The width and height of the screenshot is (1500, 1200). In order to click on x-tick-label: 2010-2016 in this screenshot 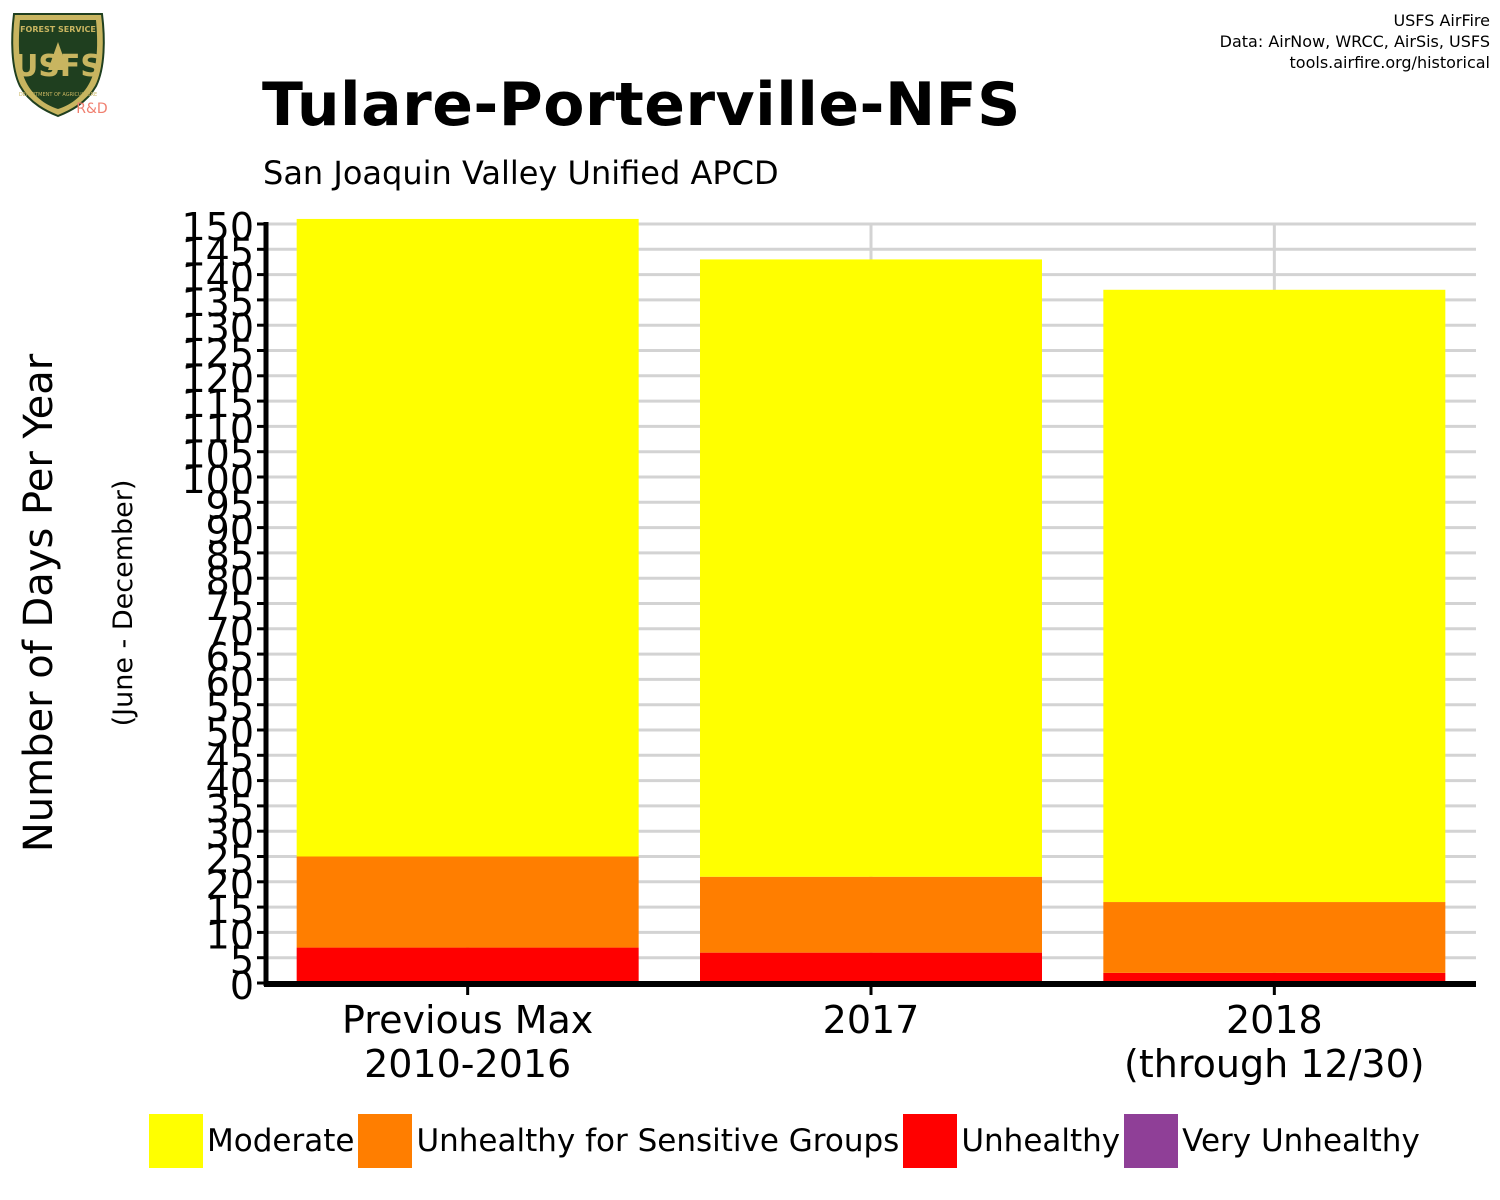, I will do `click(467, 1064)`.